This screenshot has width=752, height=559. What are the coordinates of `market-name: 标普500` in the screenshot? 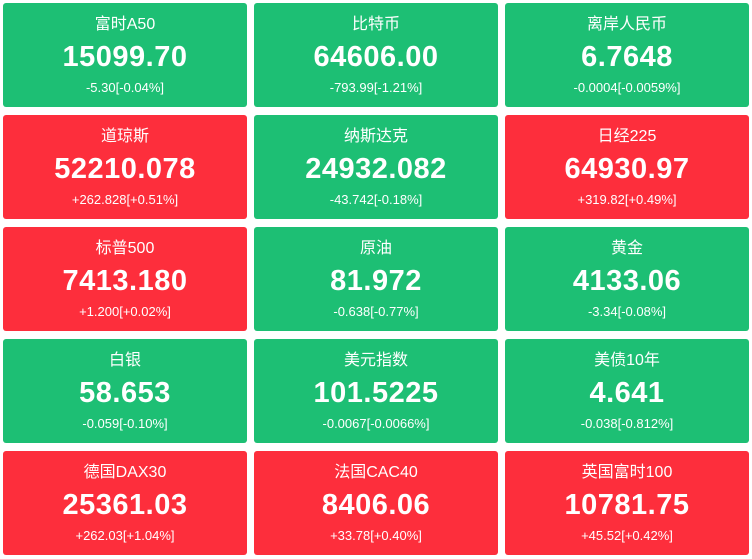 It's located at (125, 248).